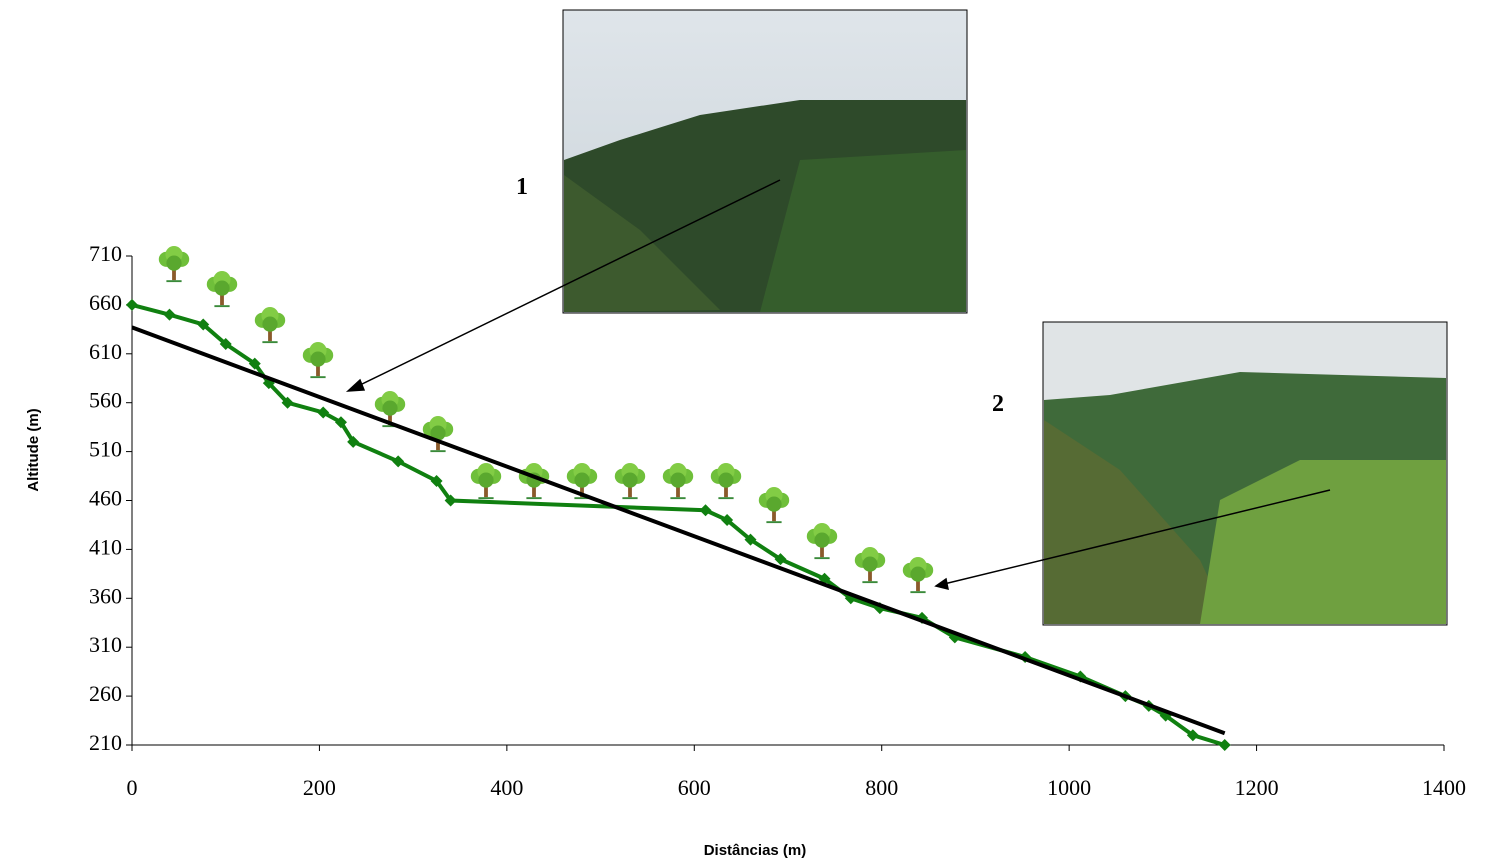  What do you see at coordinates (105, 546) in the screenshot?
I see `y-tick-label: 410` at bounding box center [105, 546].